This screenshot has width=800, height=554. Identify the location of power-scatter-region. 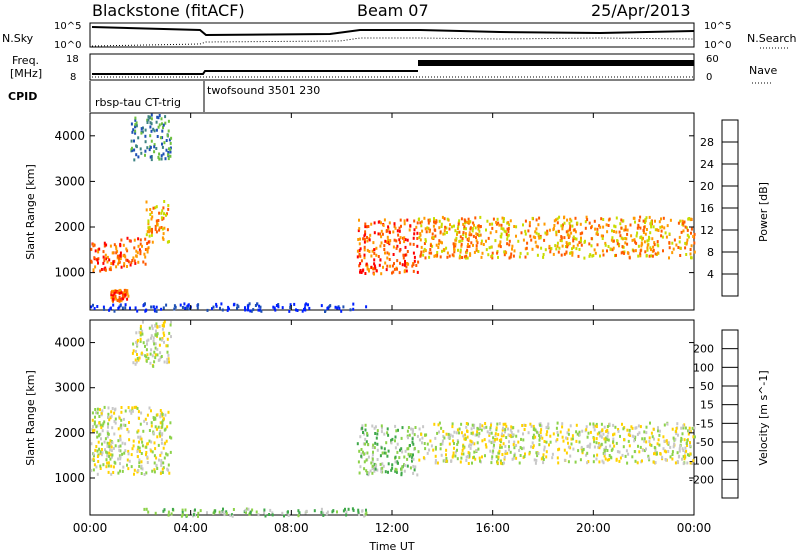
(388, 247).